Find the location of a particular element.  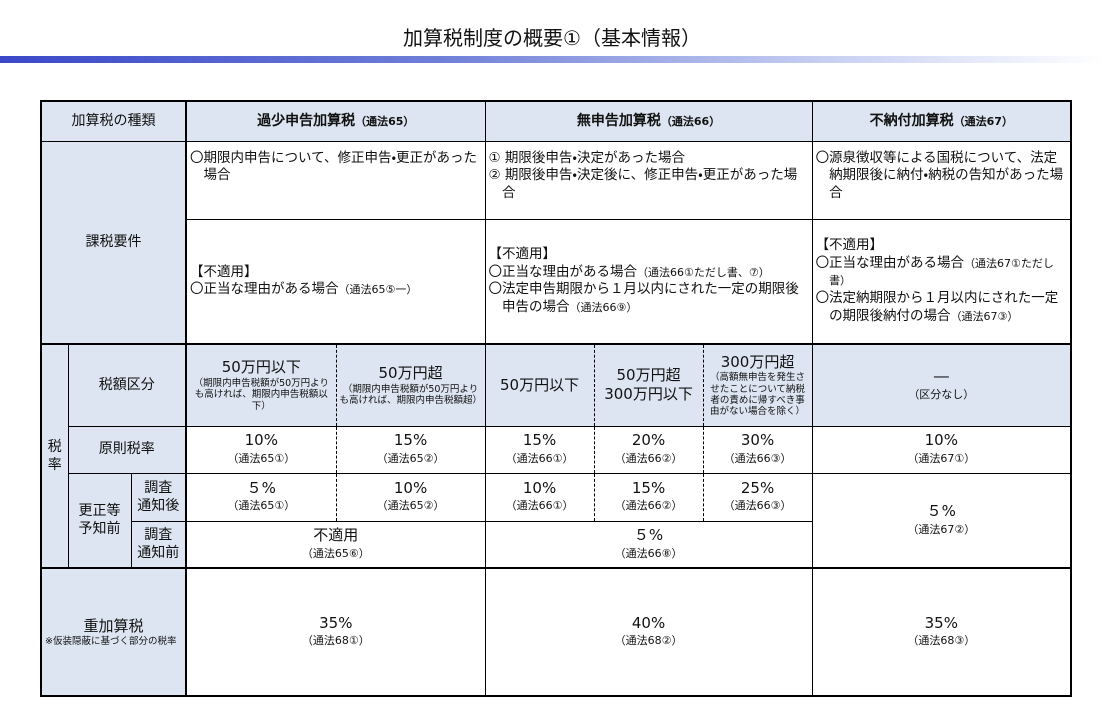

bracket-text: ― is located at coordinates (941, 376).